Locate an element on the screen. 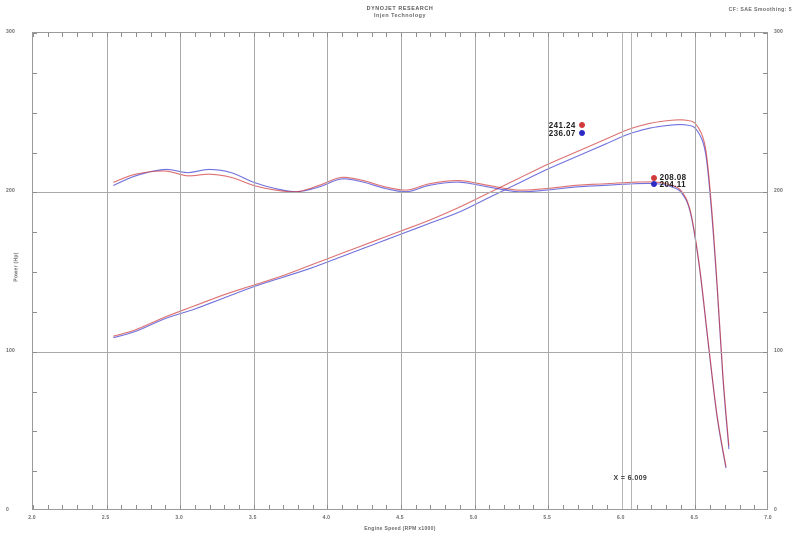 Image resolution: width=800 pixels, height=534 pixels. y-axis-tick-label-right: 200 is located at coordinates (778, 191).